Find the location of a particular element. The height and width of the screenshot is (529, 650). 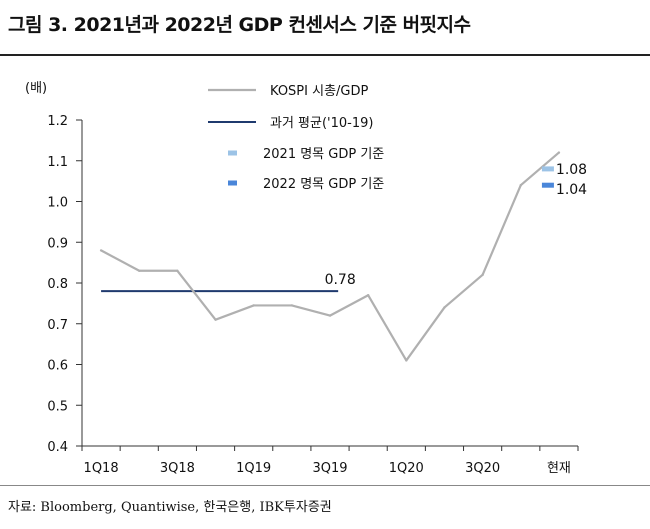

source-note: 자료: Bloomberg, Quantiwise, 한국은행, IBK투자증권 is located at coordinates (170, 507).